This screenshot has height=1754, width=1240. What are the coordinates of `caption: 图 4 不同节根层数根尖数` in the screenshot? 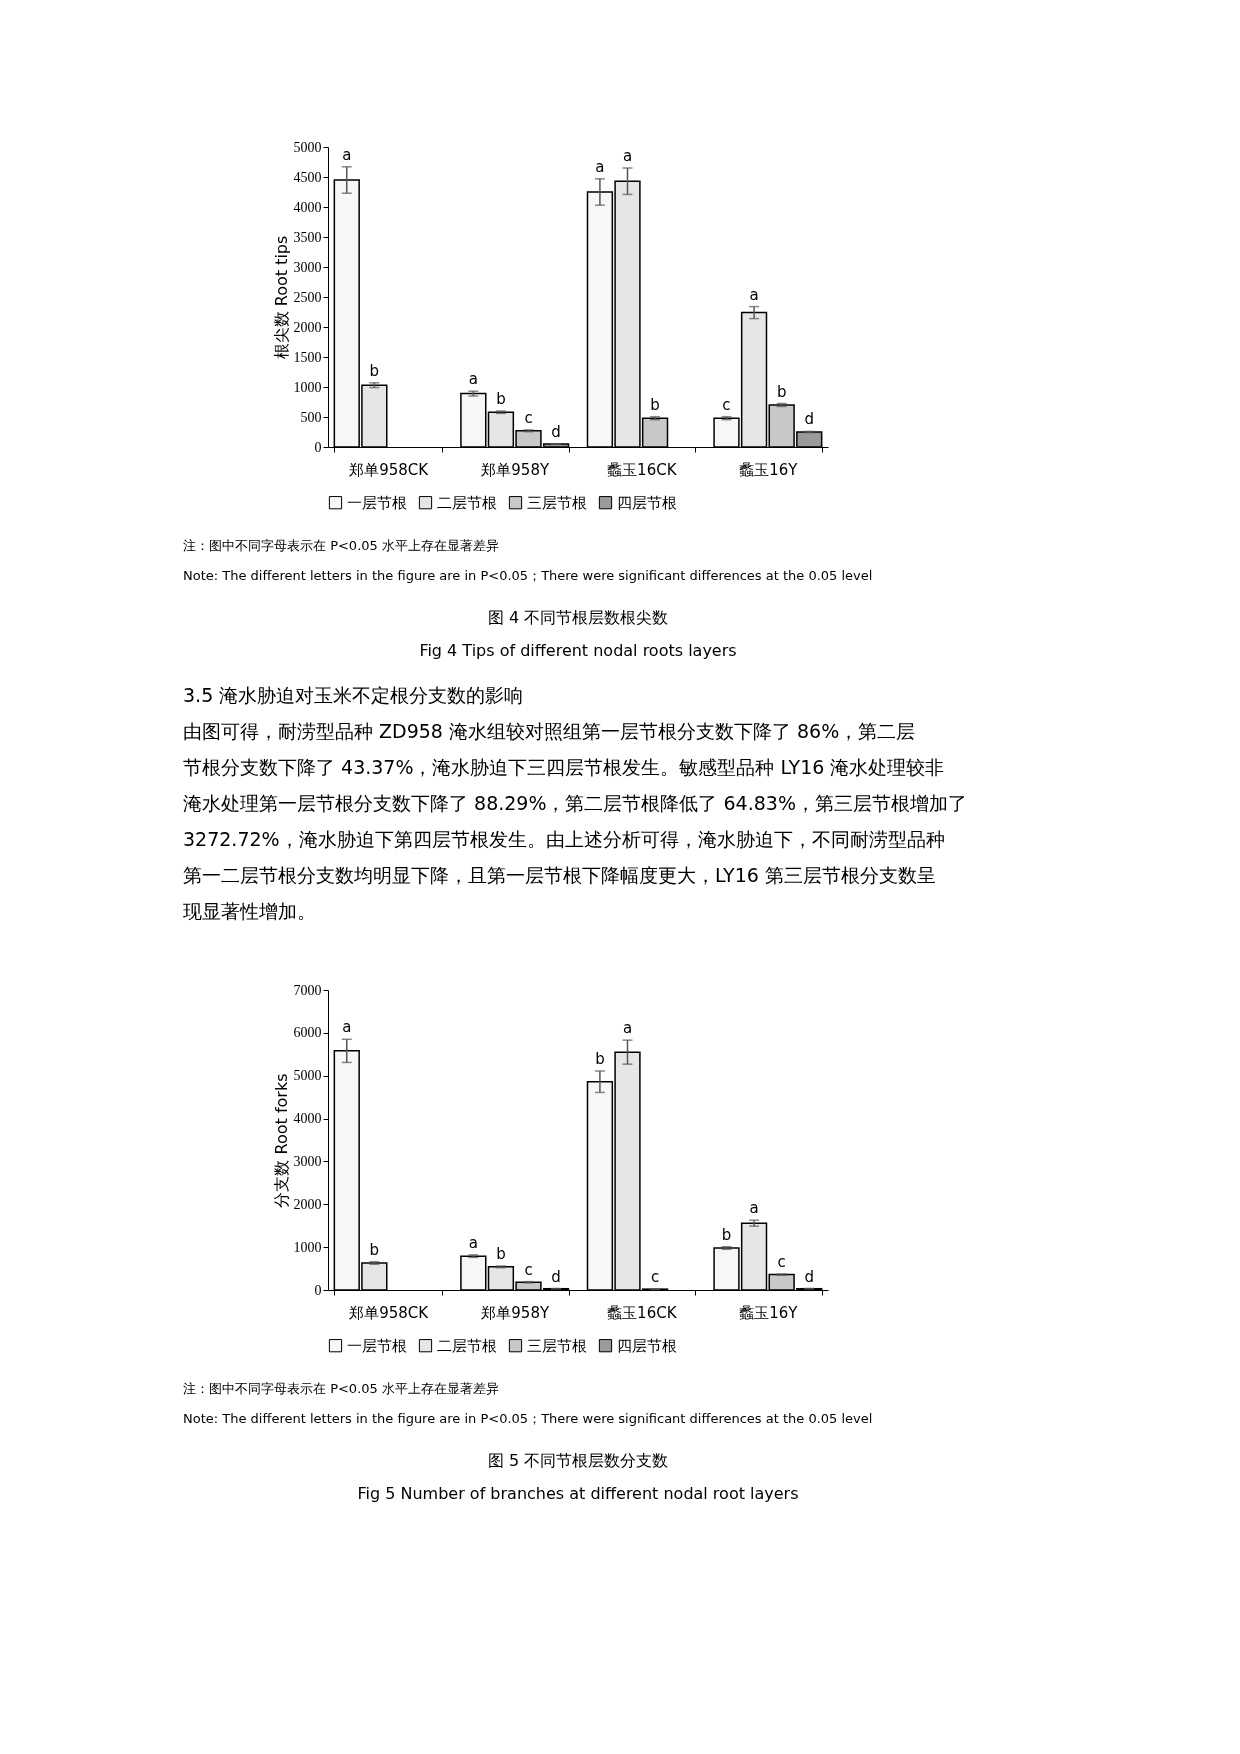 It's located at (578, 617).